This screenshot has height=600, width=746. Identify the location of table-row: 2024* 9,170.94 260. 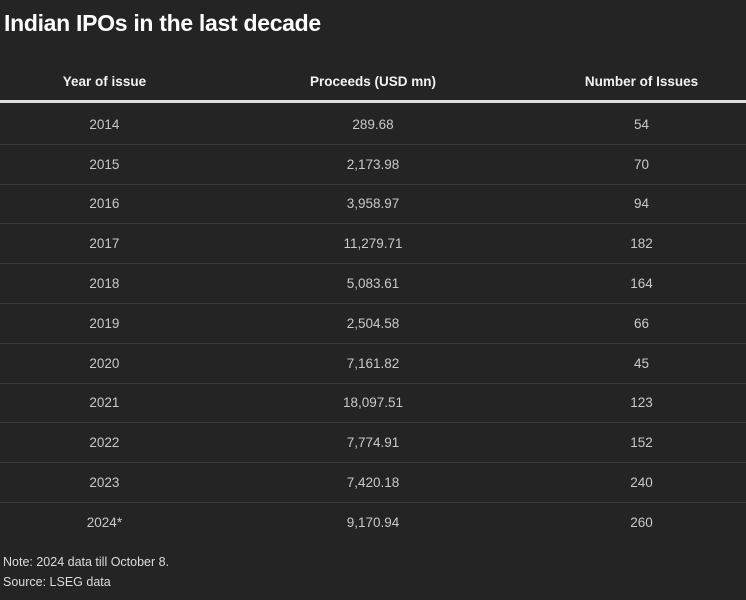
(373, 523).